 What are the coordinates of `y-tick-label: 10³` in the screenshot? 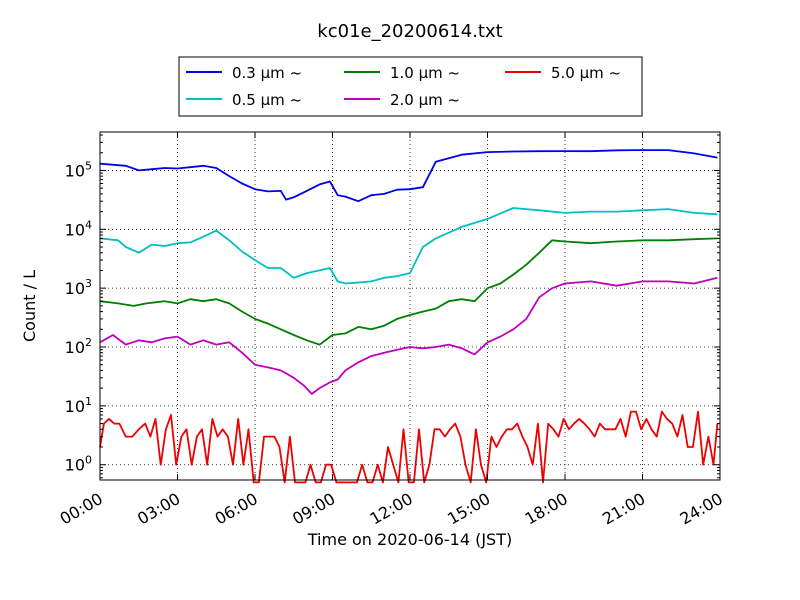 It's located at (78, 287).